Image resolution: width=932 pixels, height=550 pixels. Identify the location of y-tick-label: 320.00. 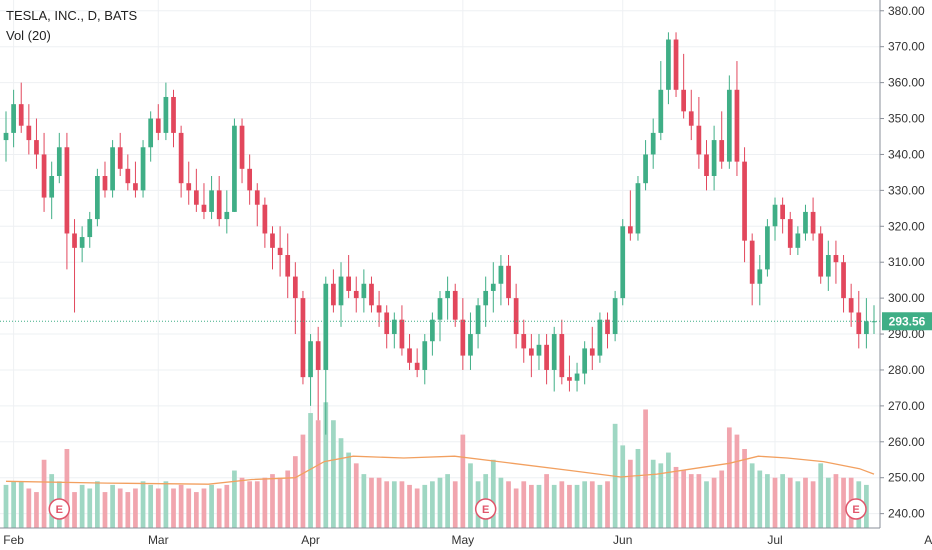
(906, 226).